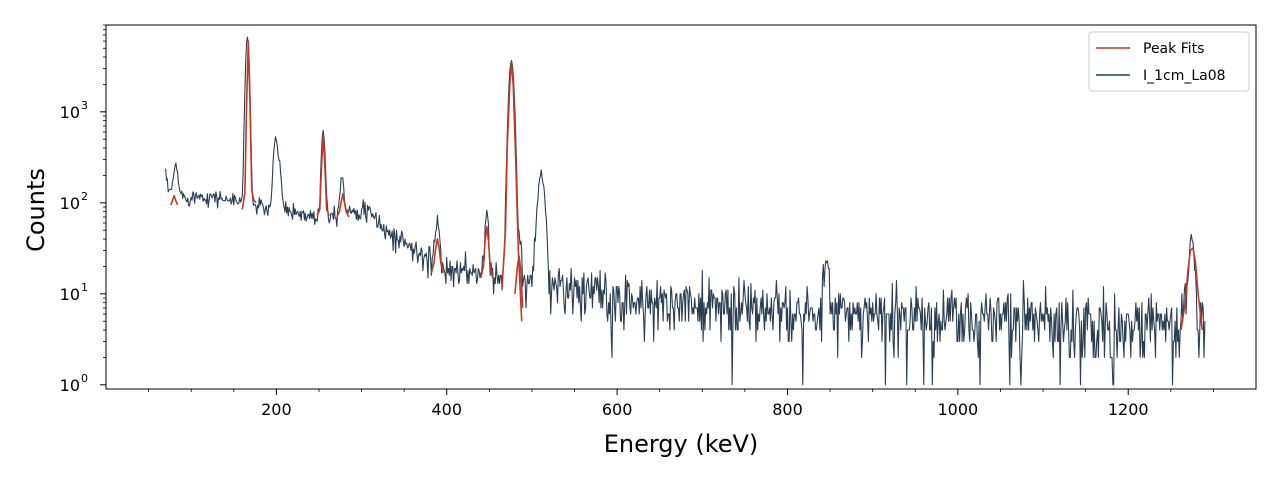 This screenshot has width=1280, height=480. I want to click on legend-label-spectrum: I_1cm_La08, so click(1184, 76).